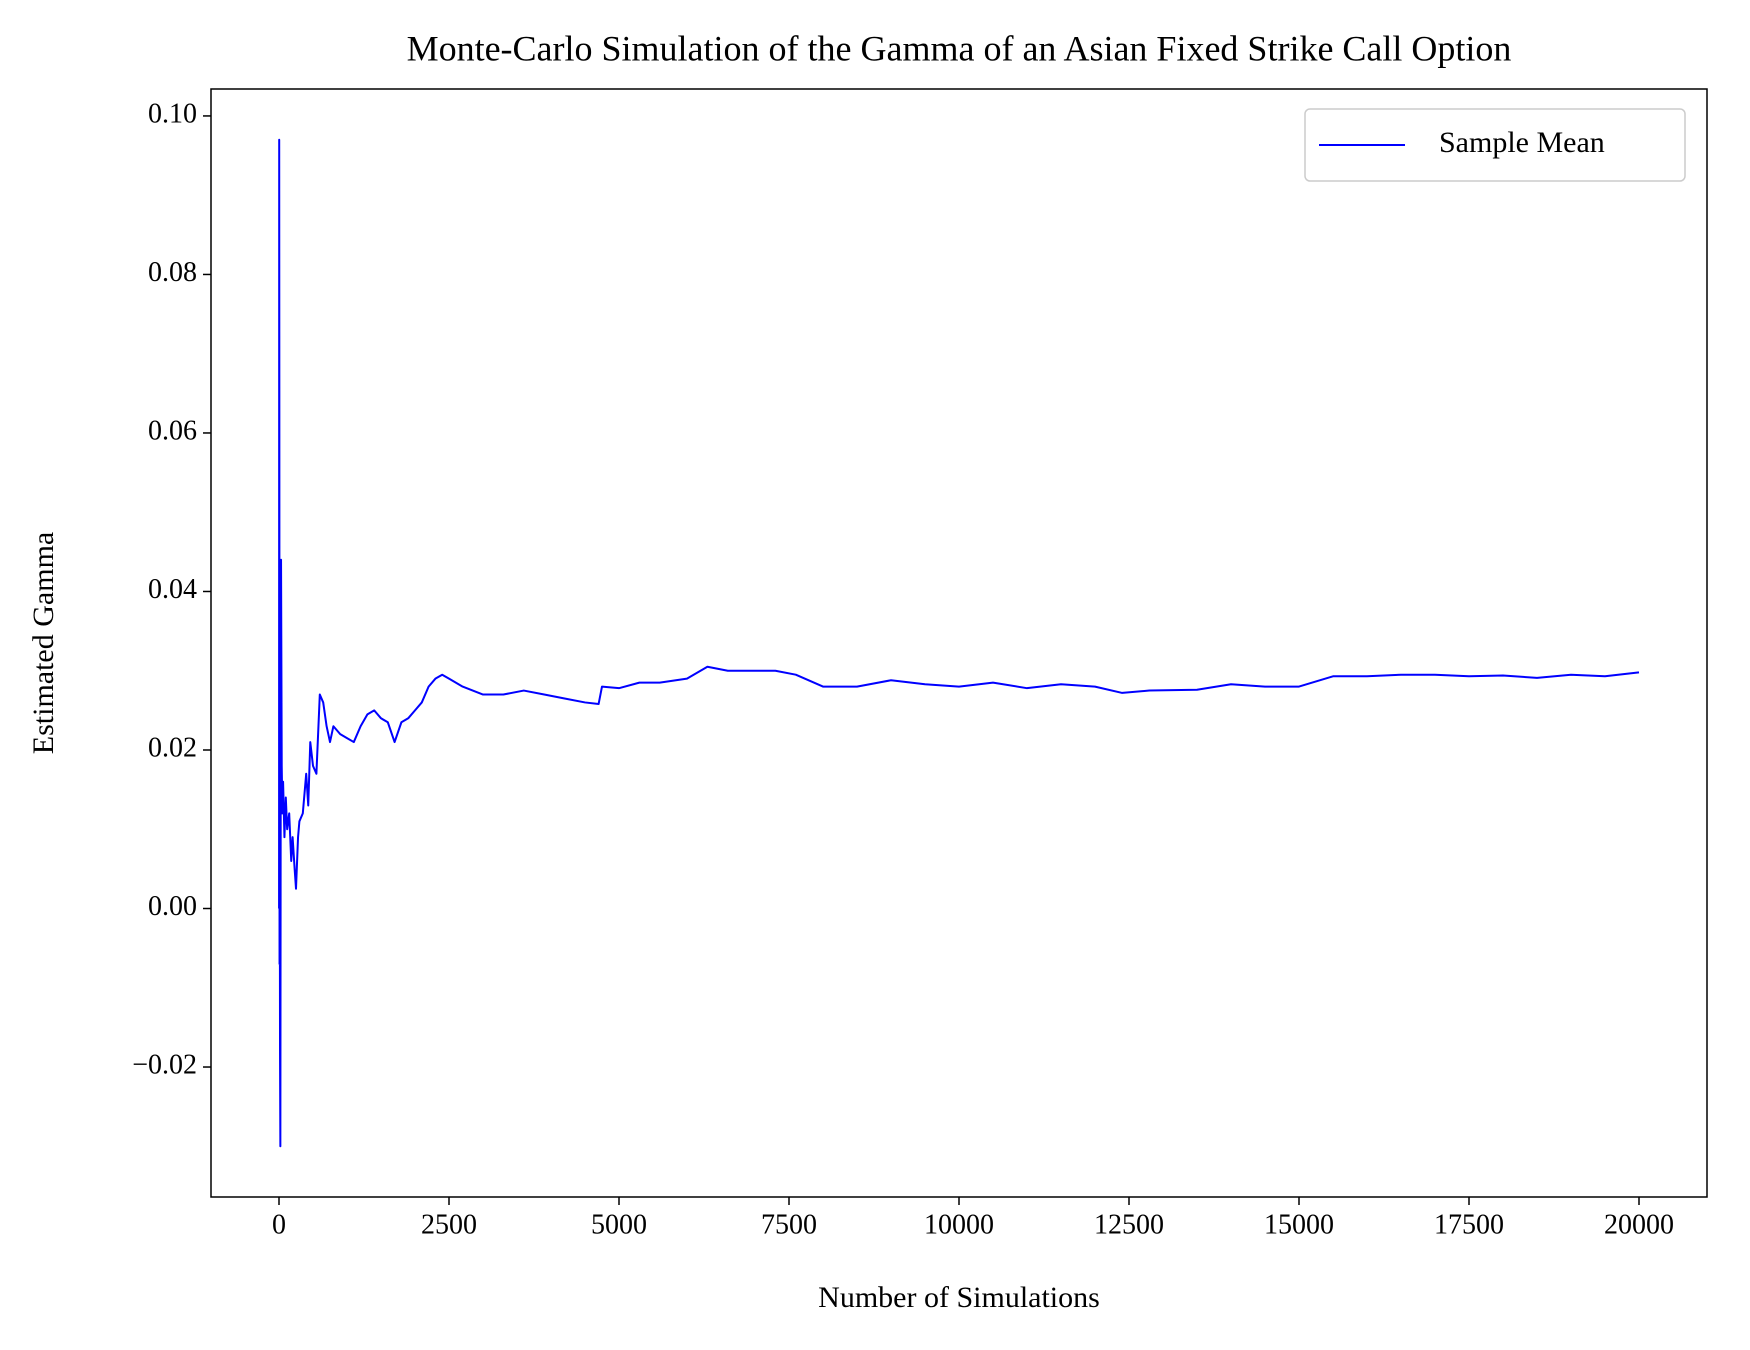 The image size is (1750, 1350). I want to click on x-tick-label: 0, so click(279, 1224).